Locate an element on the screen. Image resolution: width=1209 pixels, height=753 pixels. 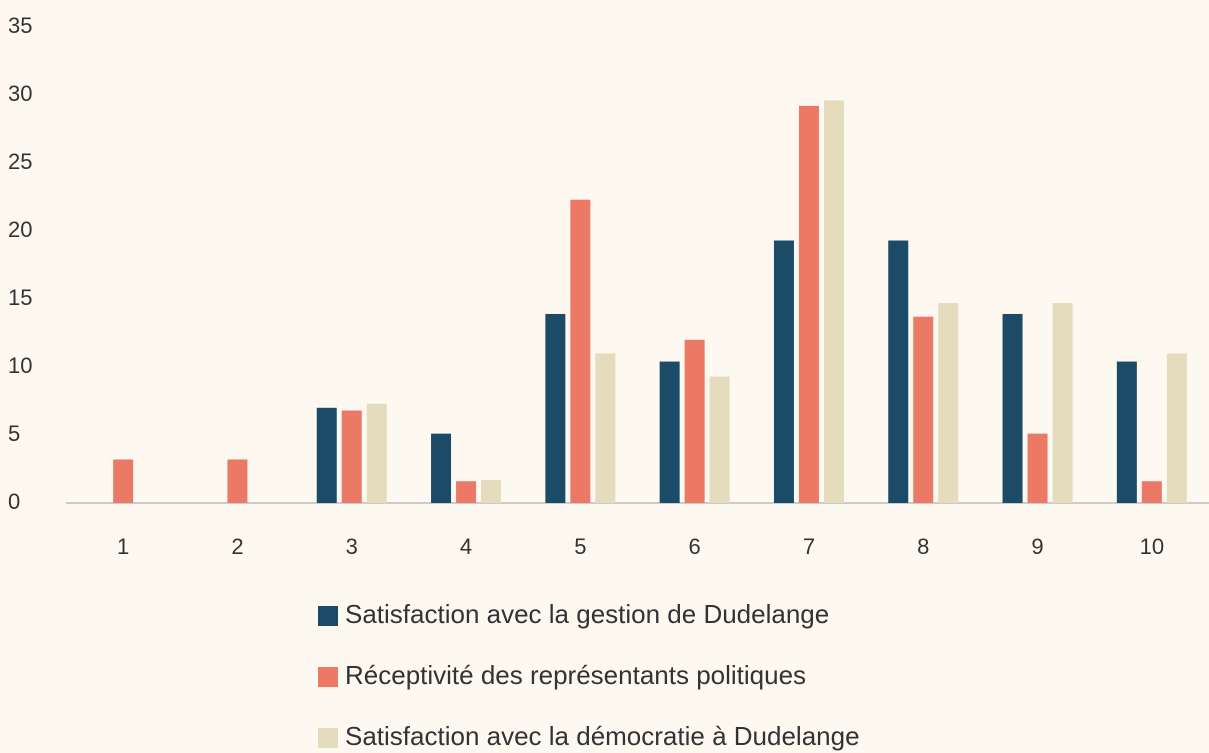
x-tick-label: 7 is located at coordinates (809, 546).